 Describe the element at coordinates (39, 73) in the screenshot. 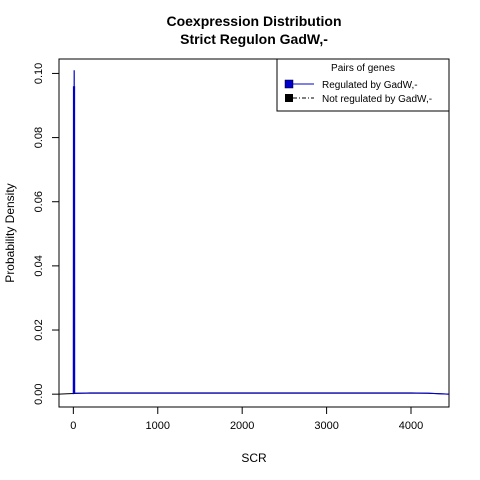

I see `y-tick-label: 0.10` at that location.